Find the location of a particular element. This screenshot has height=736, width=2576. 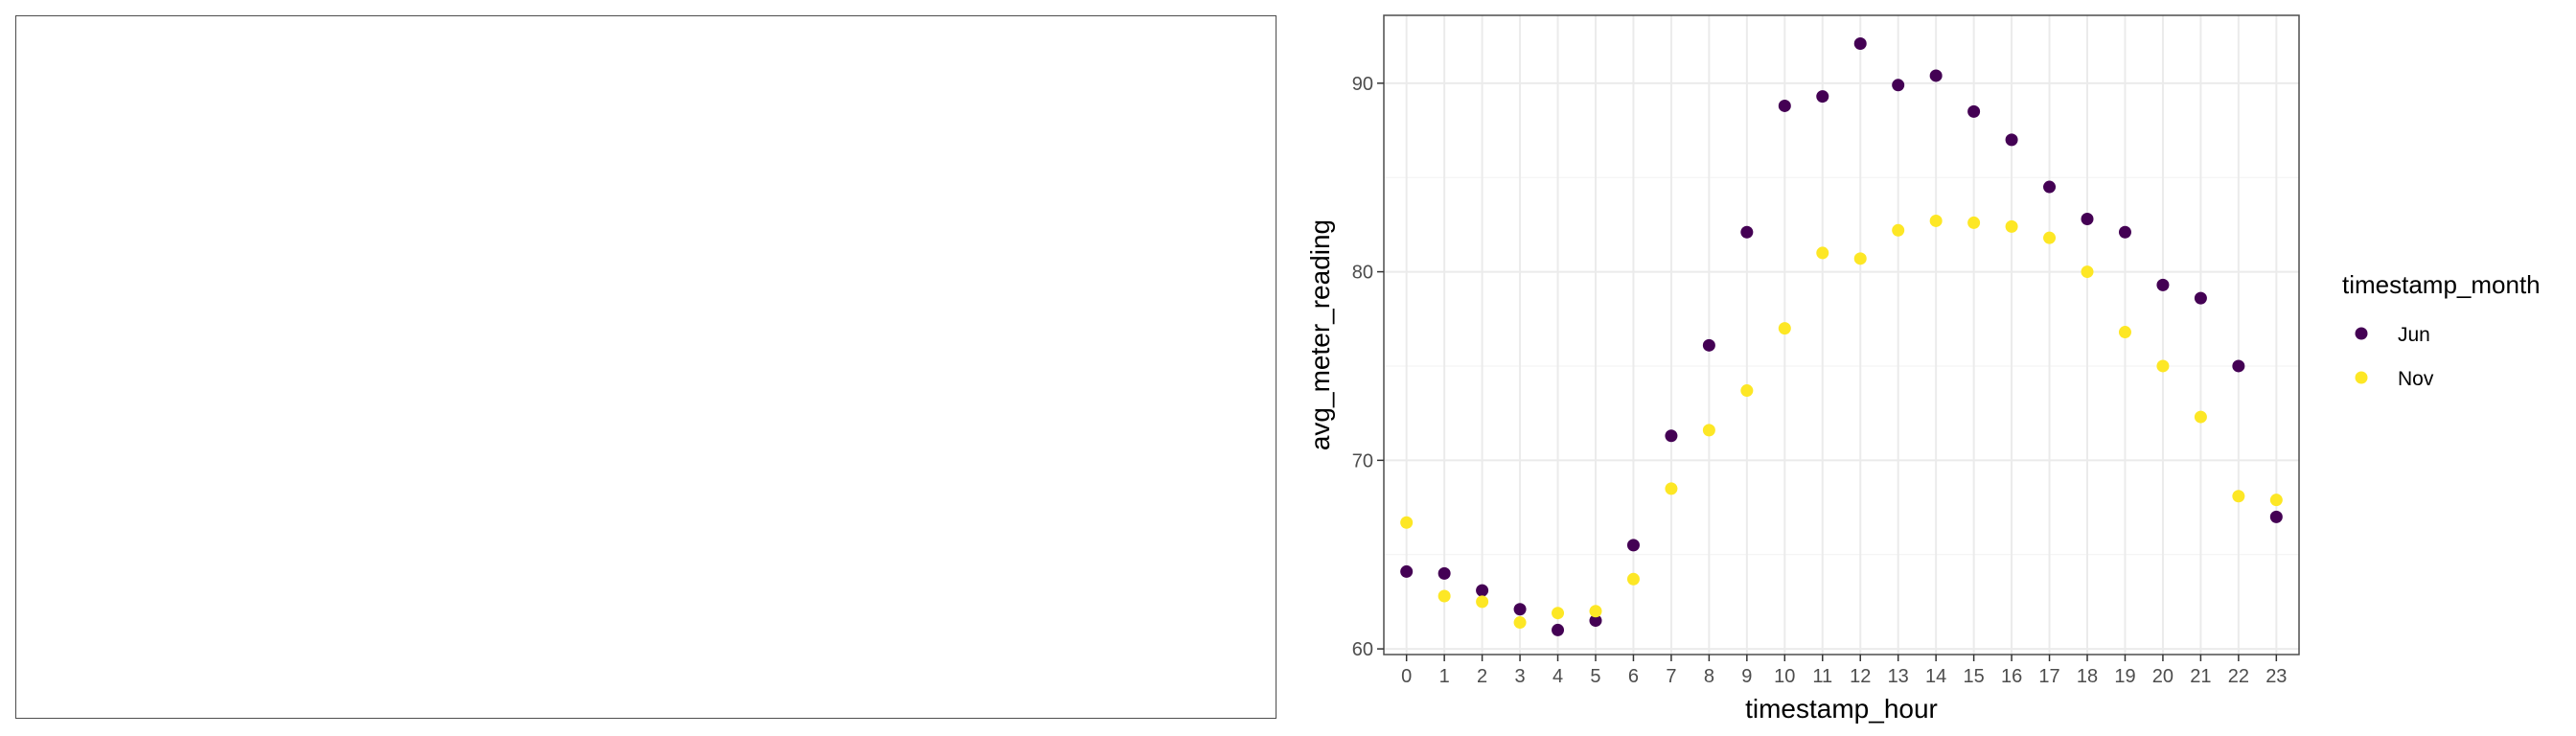

legend-label: Jun is located at coordinates (2414, 335).